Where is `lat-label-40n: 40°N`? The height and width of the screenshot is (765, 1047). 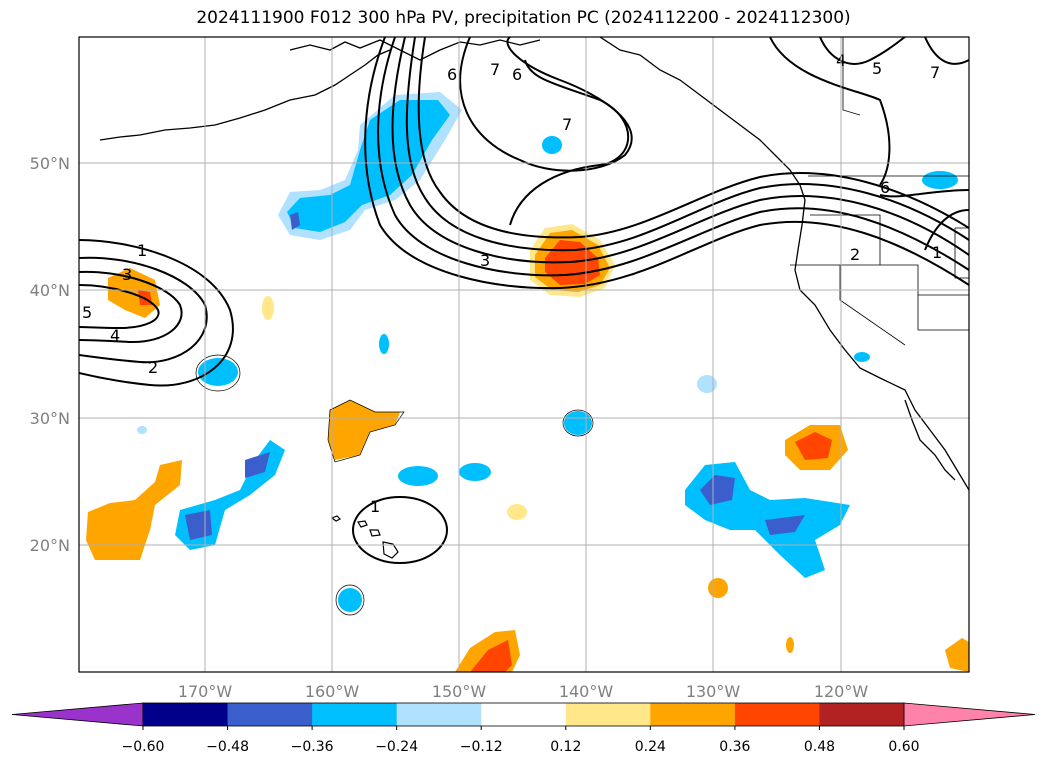 lat-label-40n: 40°N is located at coordinates (50, 290).